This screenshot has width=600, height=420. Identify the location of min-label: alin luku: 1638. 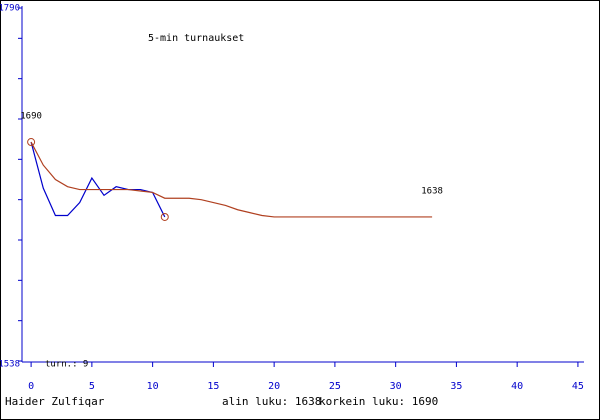
(271, 401).